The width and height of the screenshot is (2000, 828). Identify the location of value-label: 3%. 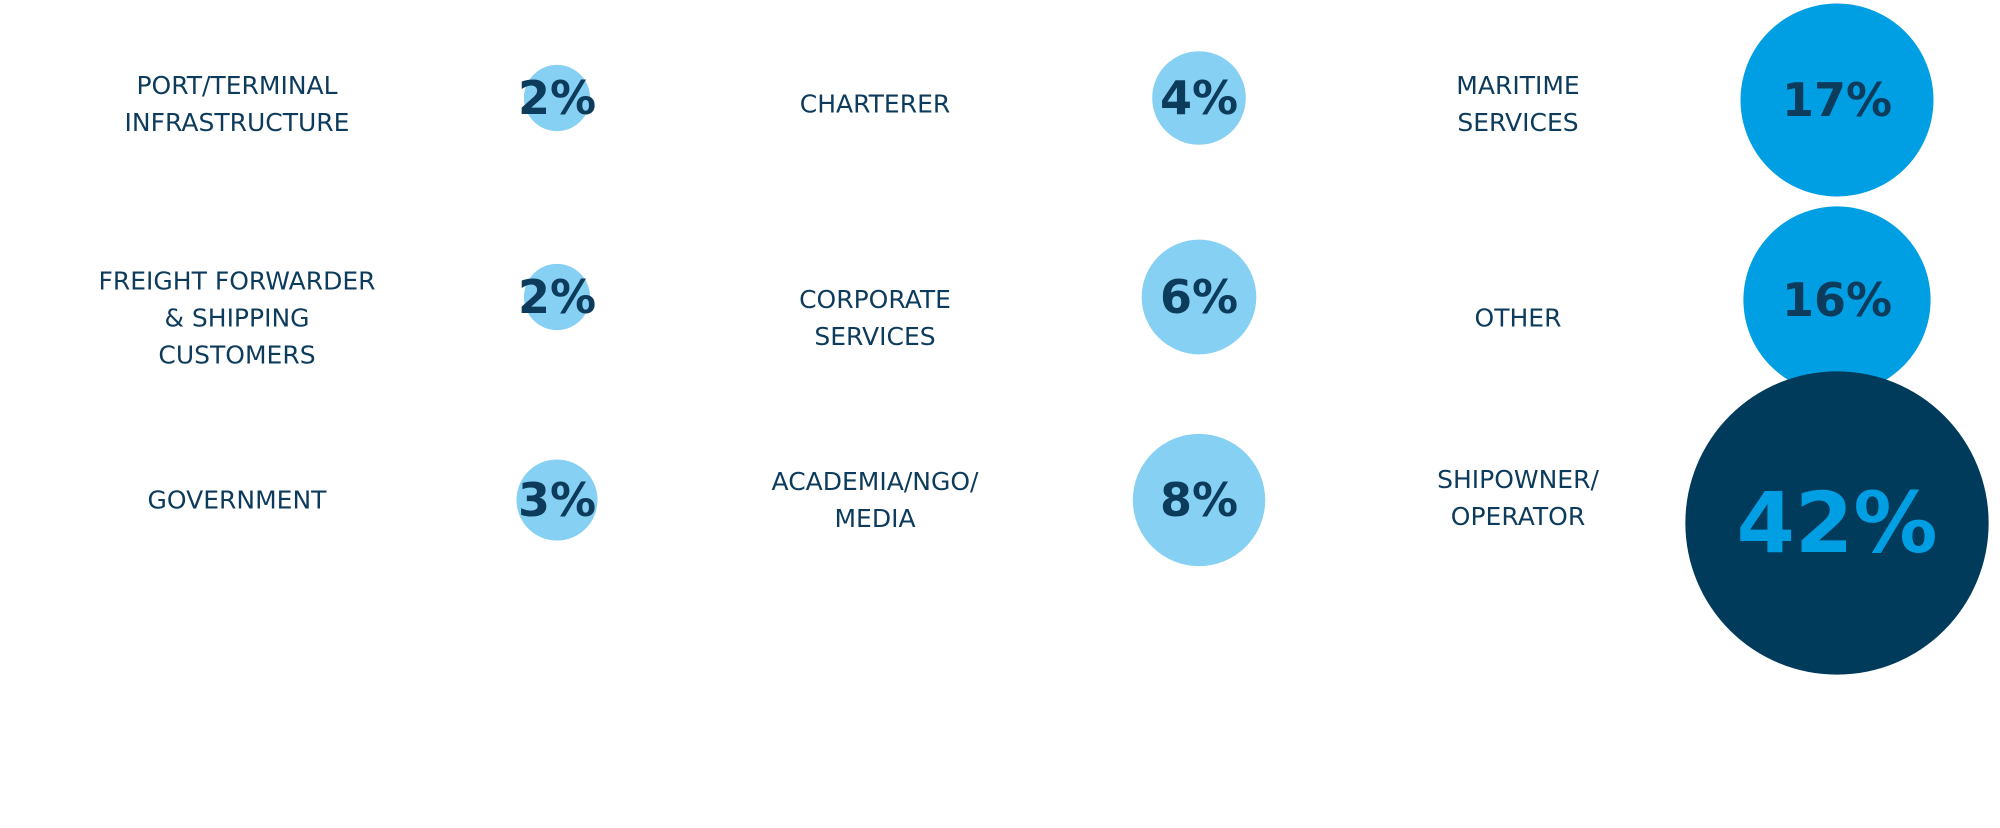
(557, 500).